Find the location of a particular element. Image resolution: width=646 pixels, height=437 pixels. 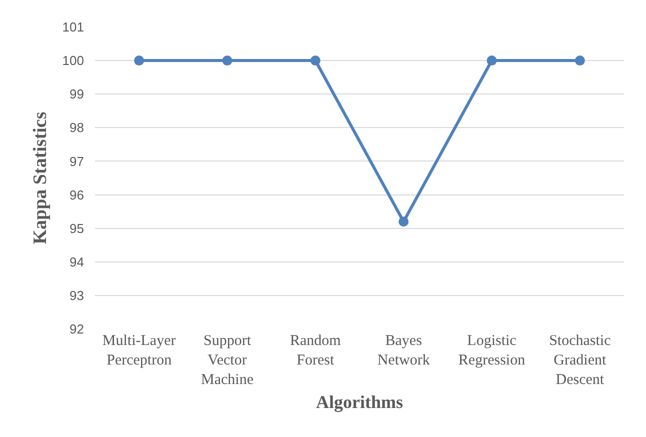

x-tick-label: Stochastic Gradient Descent is located at coordinates (580, 360).